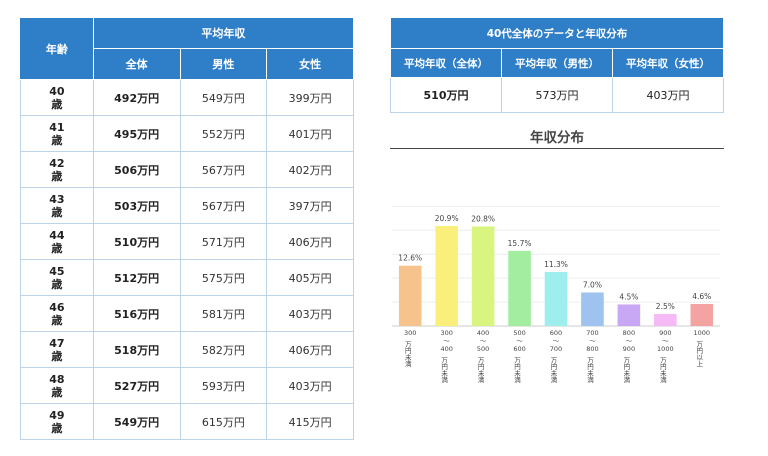  I want to click on income-male-cell: 575万円, so click(223, 277).